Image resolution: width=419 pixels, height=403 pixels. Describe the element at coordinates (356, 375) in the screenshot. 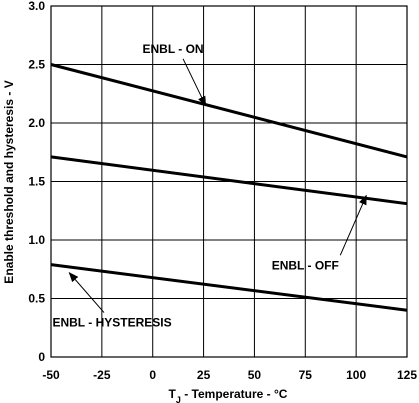

I see `x-tick-label: 100` at that location.